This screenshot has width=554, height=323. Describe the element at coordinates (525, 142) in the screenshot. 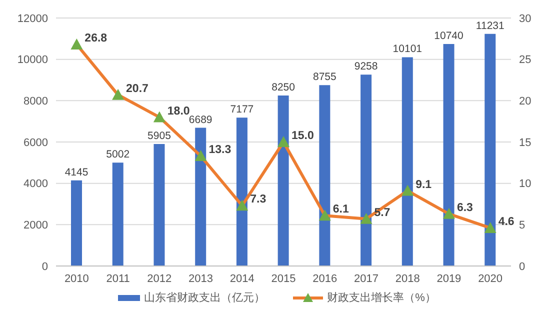

I see `y2-tick-label: 15` at that location.